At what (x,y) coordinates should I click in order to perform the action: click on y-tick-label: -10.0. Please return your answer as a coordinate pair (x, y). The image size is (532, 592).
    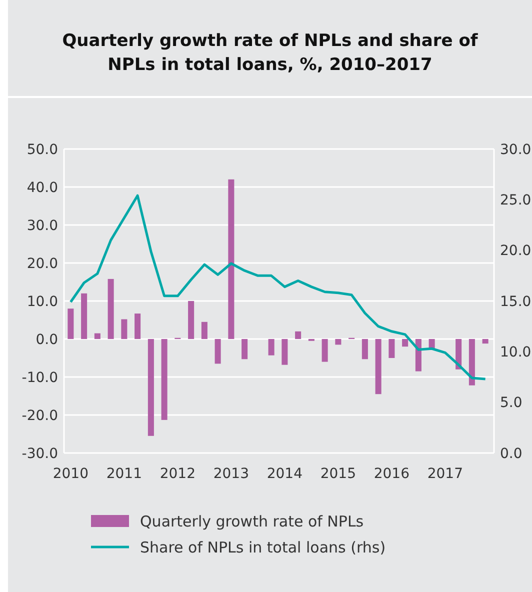
    Looking at the image, I should click on (40, 378).